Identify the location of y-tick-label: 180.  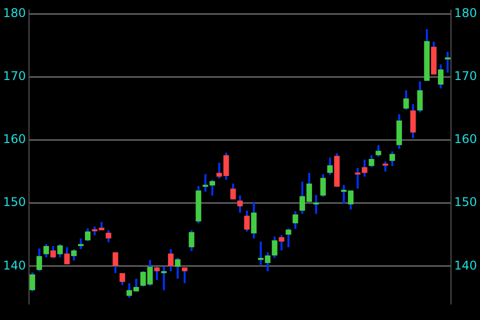
(14, 13).